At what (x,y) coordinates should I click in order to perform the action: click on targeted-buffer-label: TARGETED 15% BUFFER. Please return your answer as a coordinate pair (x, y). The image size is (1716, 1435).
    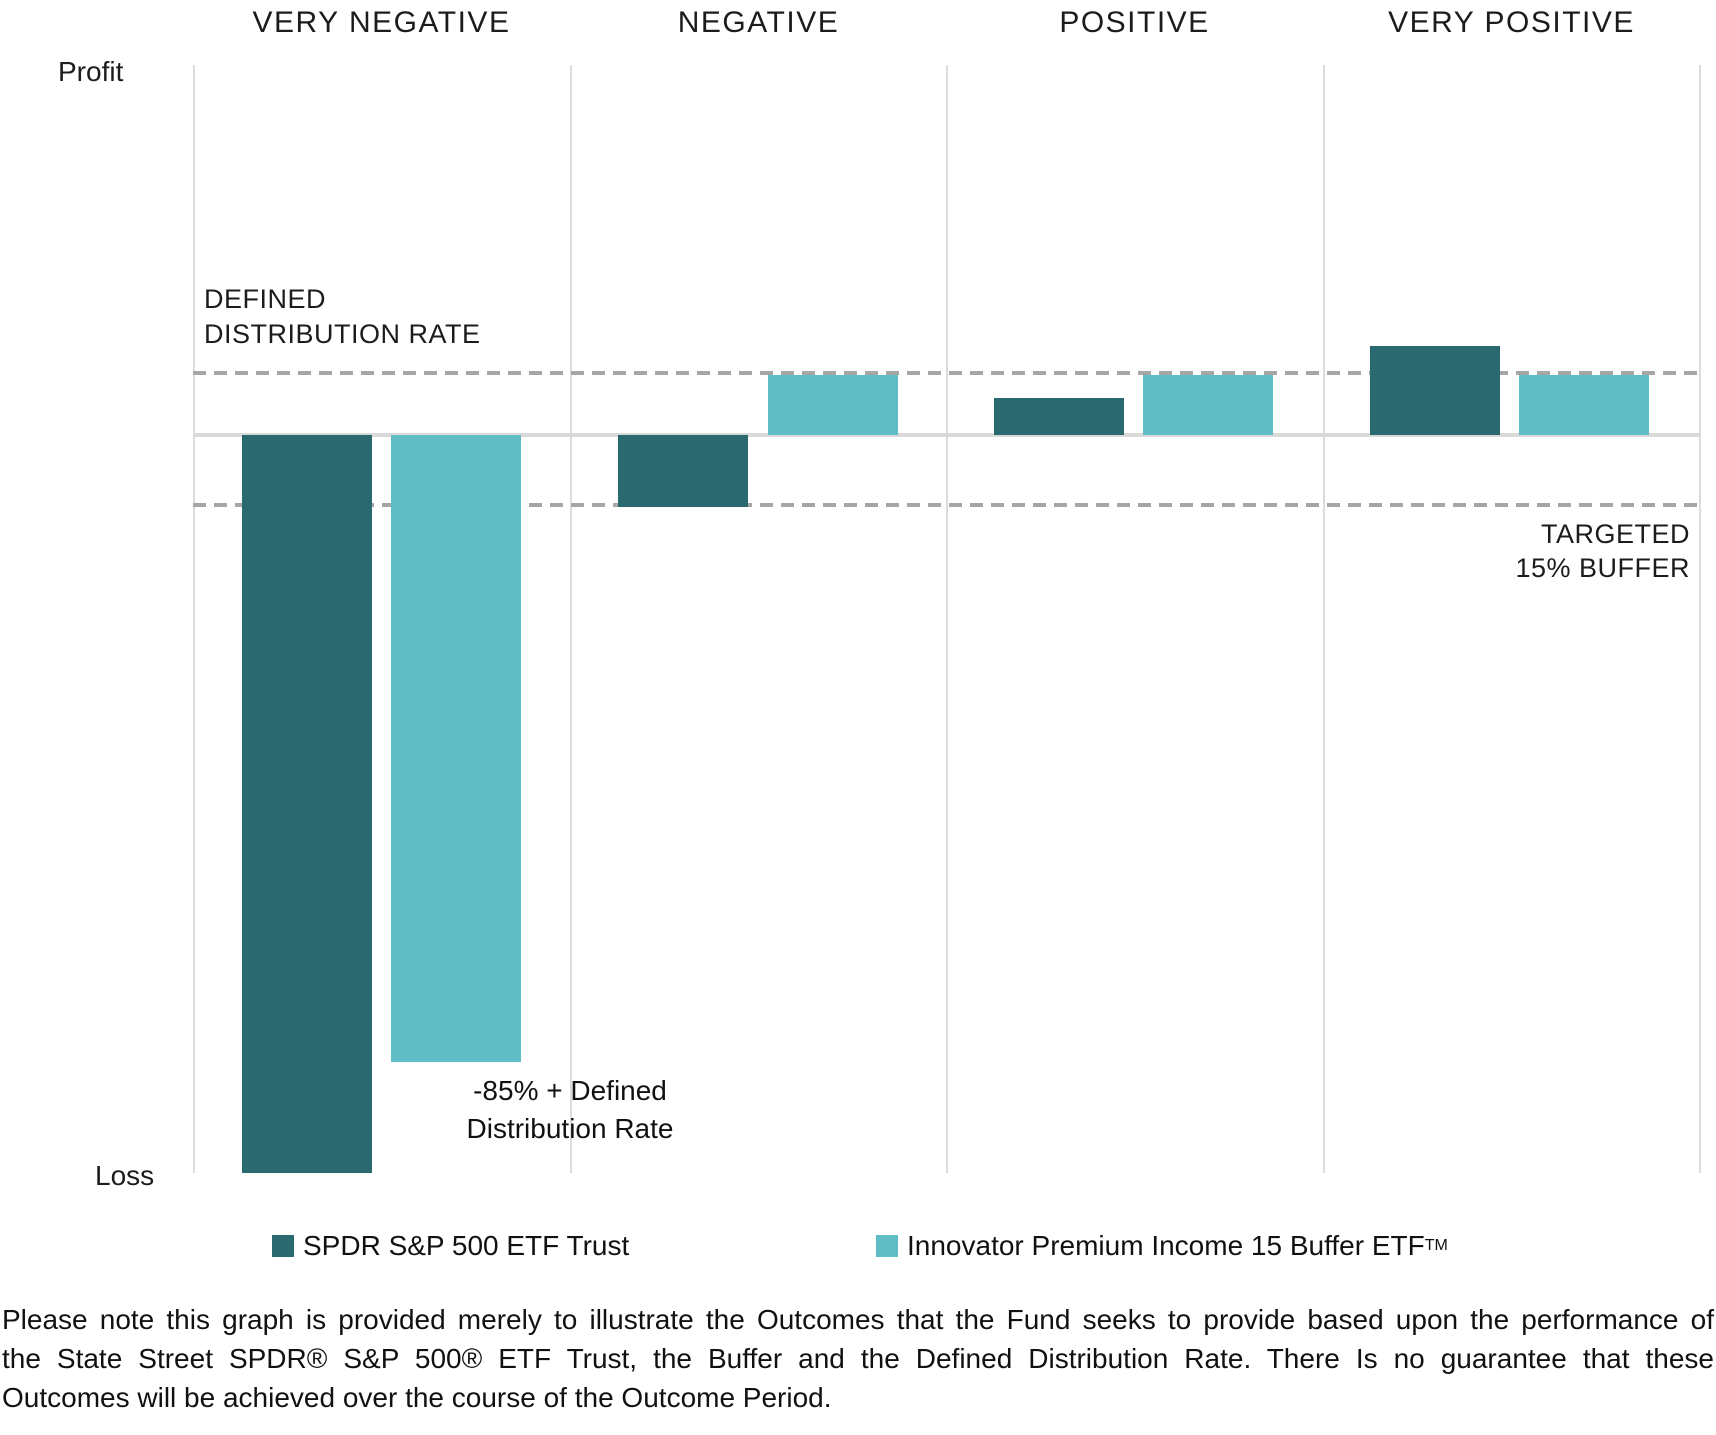
    Looking at the image, I should click on (1602, 551).